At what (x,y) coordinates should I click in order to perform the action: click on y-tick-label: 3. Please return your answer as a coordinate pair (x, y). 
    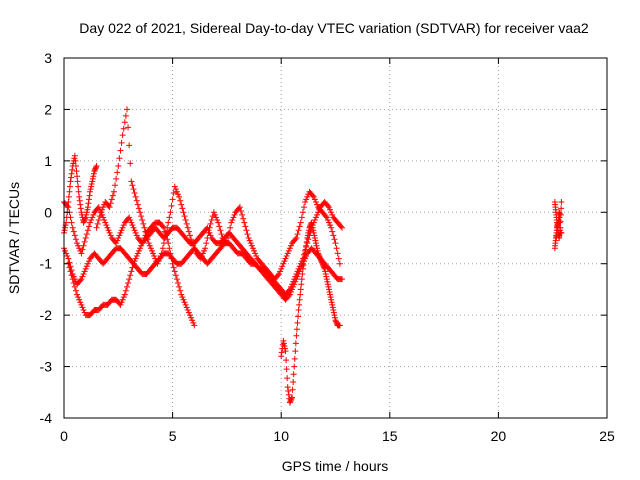
    Looking at the image, I should click on (48, 58).